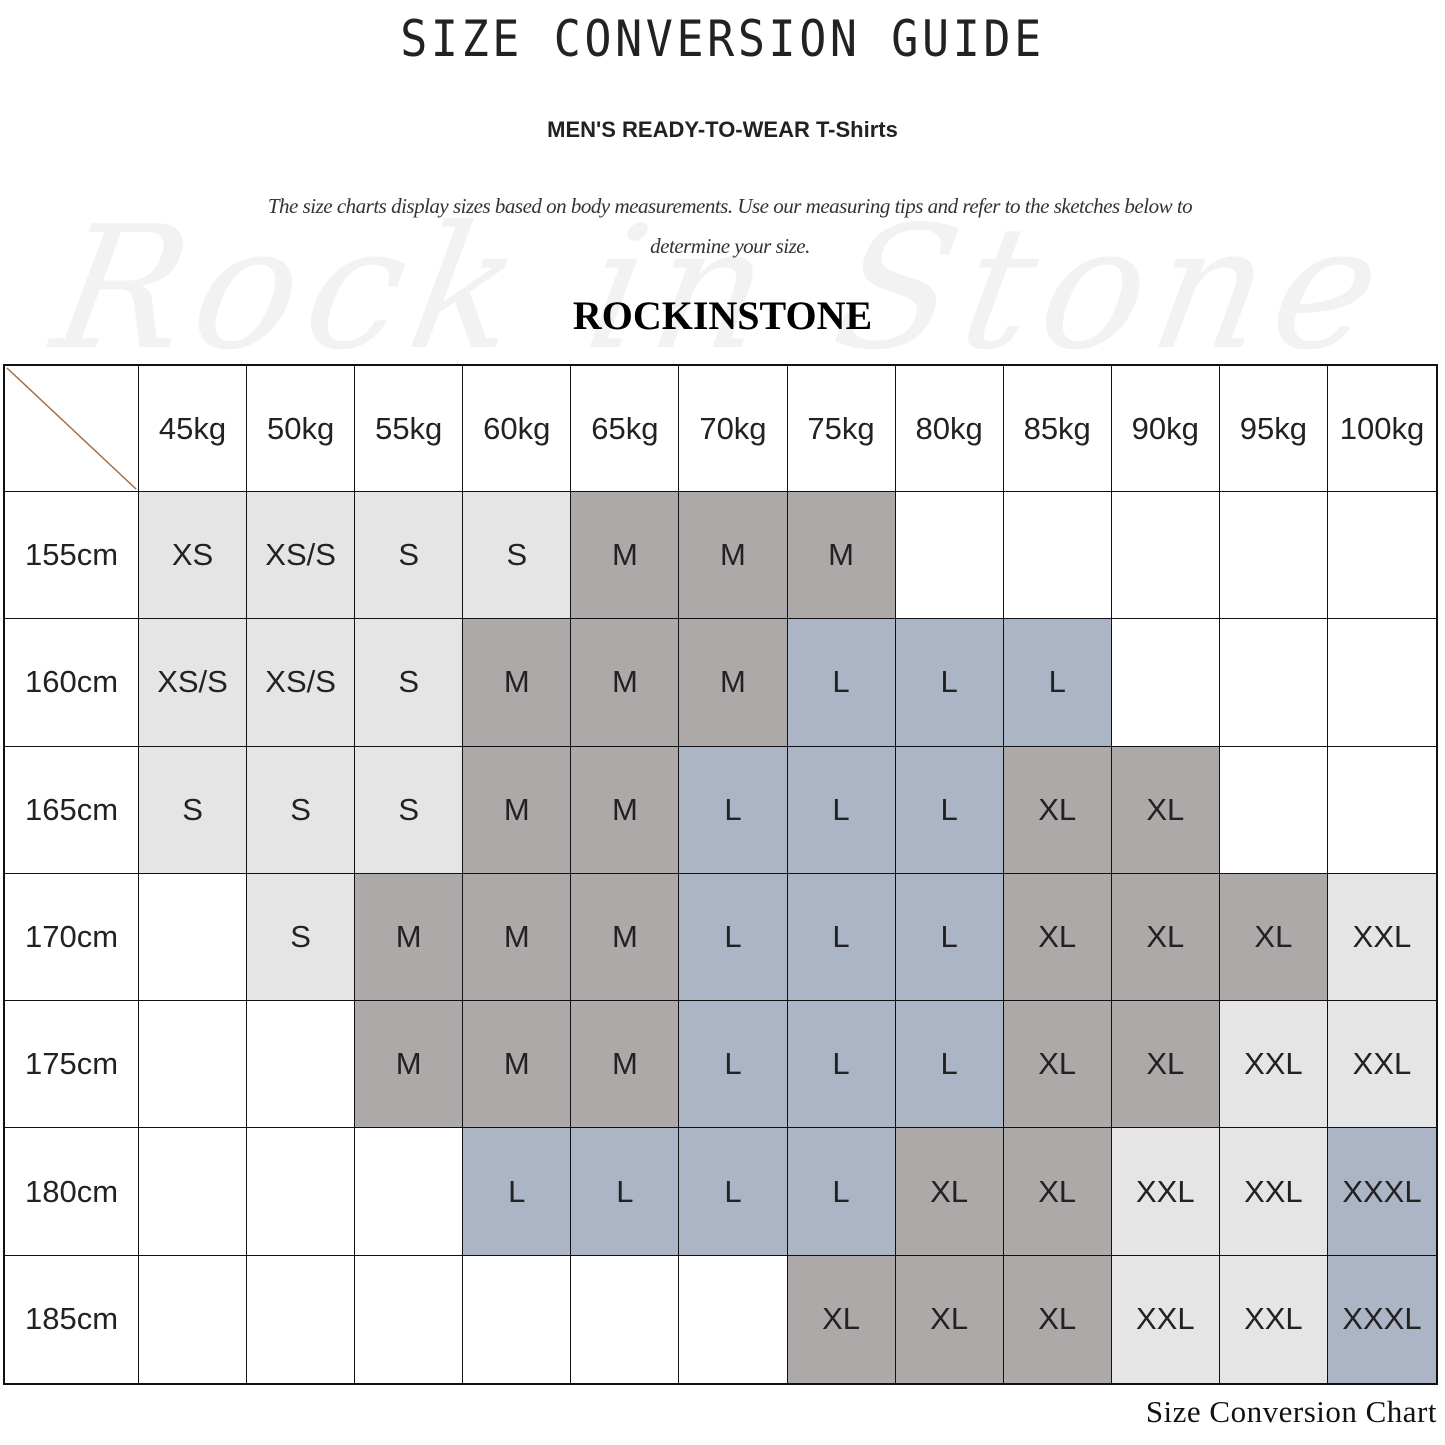  Describe the element at coordinates (625, 429) in the screenshot. I see `column-header: 65kg` at that location.